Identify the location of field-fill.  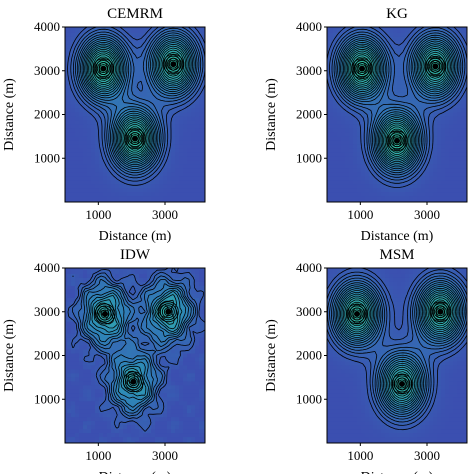
(135, 355).